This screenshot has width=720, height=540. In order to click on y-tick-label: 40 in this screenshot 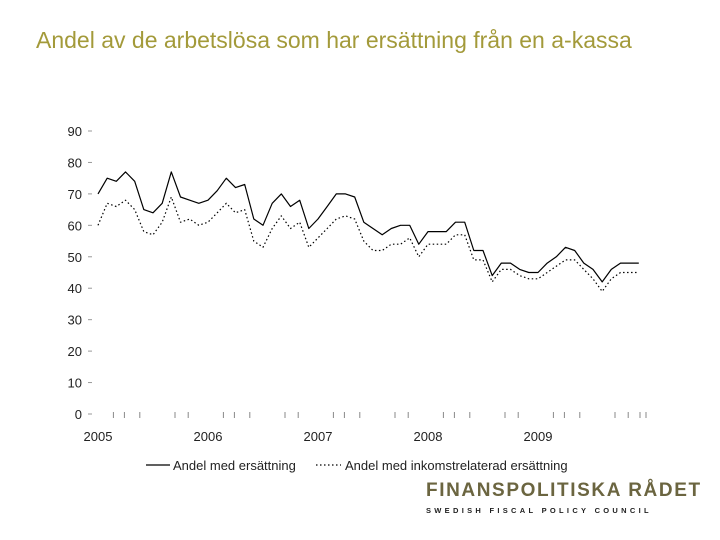, I will do `click(75, 288)`.